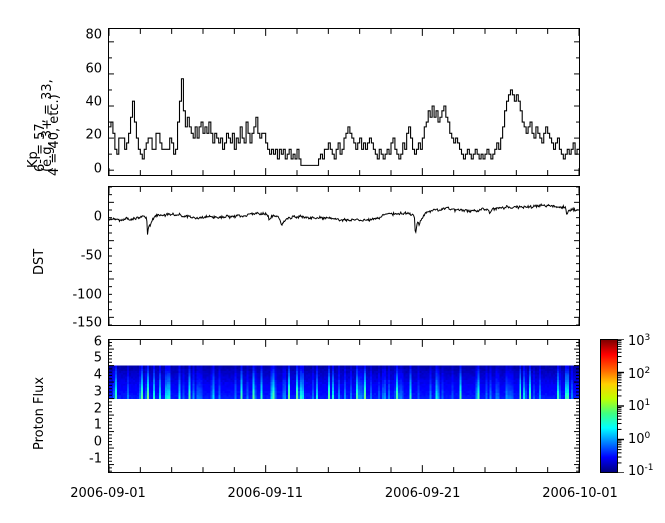 Image resolution: width=665 pixels, height=523 pixels. Describe the element at coordinates (39, 261) in the screenshot. I see `dst-axis-title: DST` at that location.